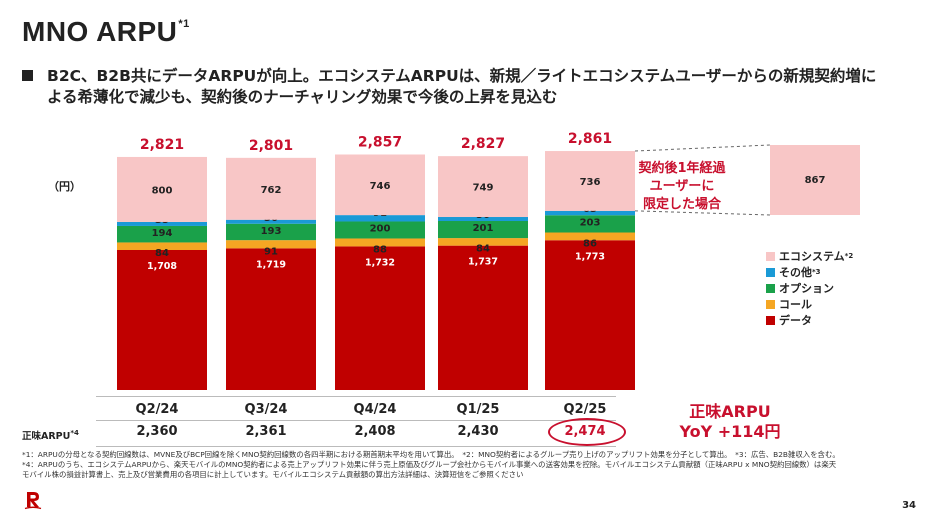  Describe the element at coordinates (356, 396) in the screenshot. I see `table-divider-top` at that location.